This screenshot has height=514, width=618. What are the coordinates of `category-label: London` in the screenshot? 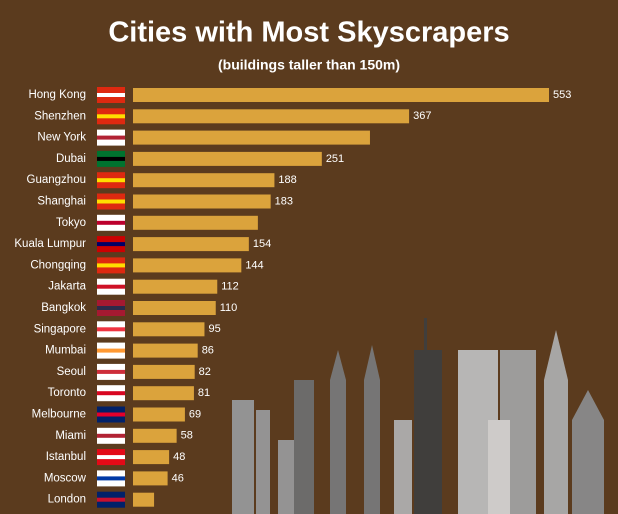 It's located at (67, 500).